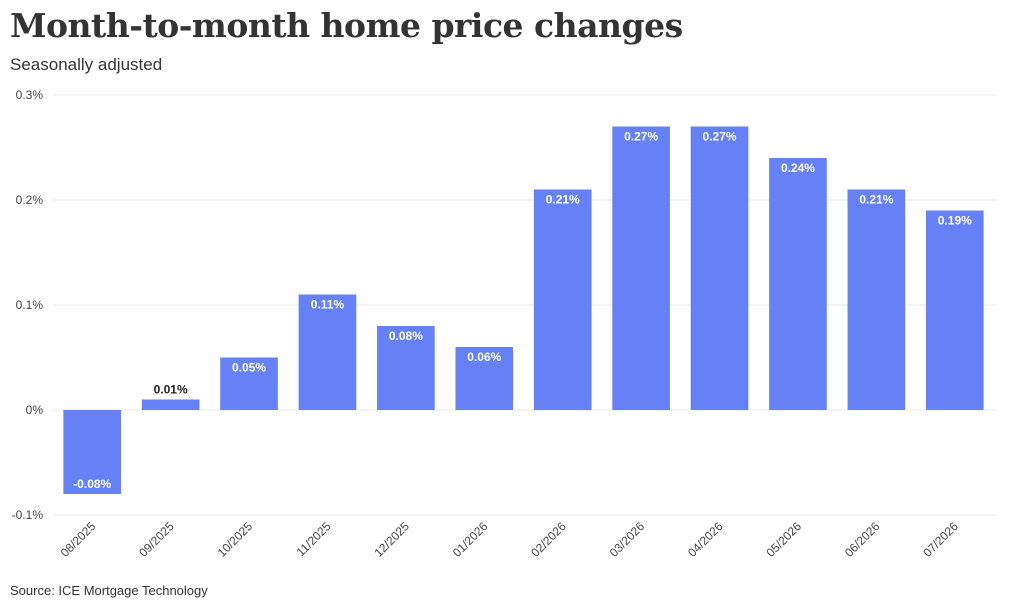  I want to click on chart-title: Month-to-month home price changes, so click(346, 25).